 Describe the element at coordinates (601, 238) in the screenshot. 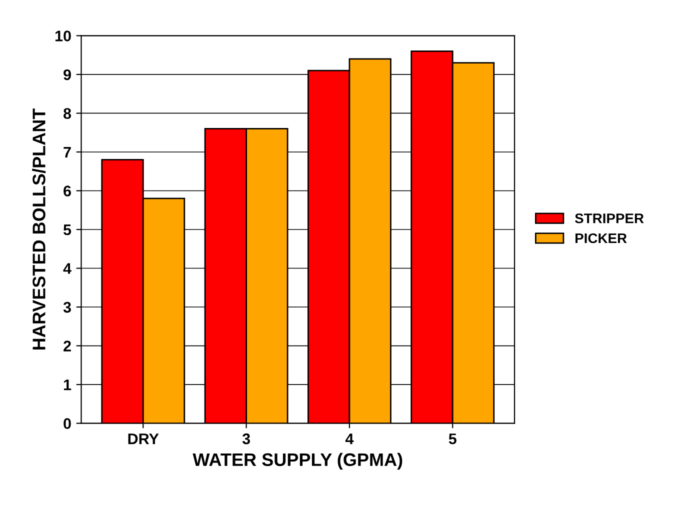

I see `legend-label: PICKER` at that location.